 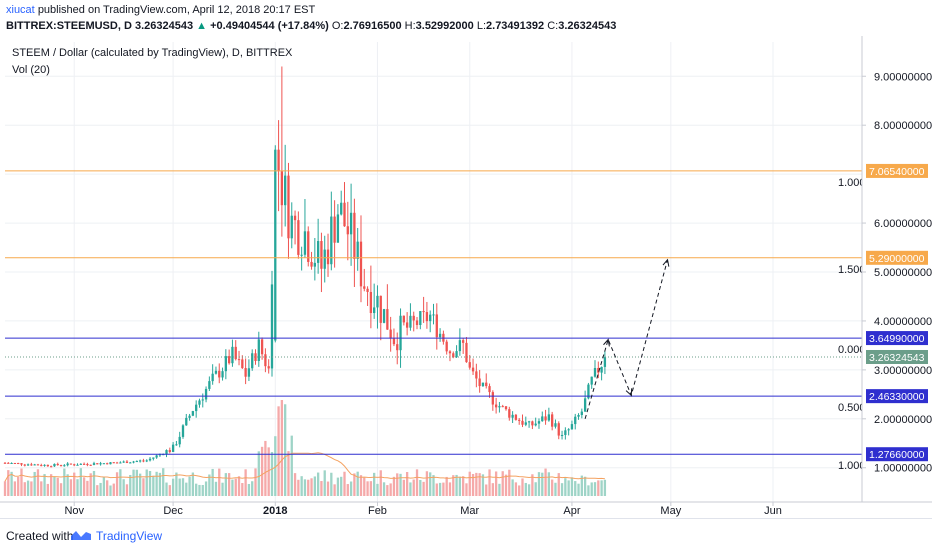 I want to click on projection-arrowhead, so click(x=636, y=327).